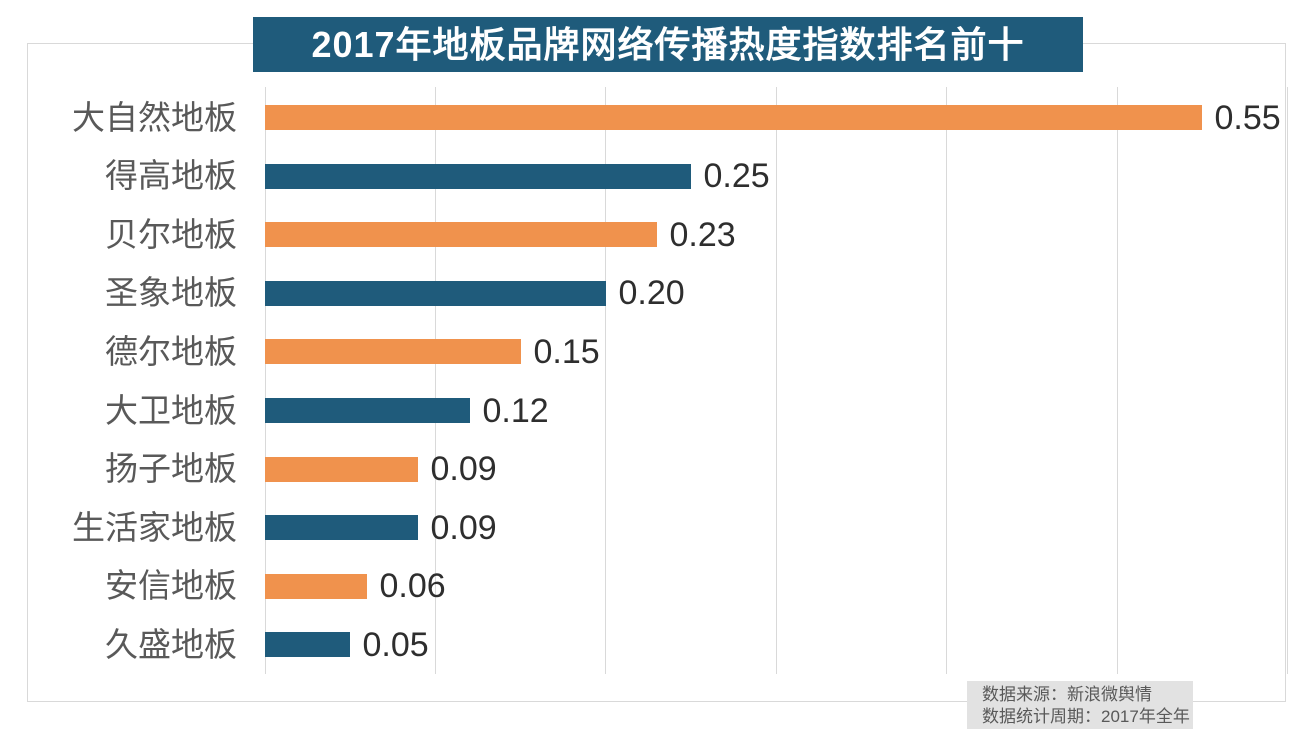 The image size is (1314, 739). I want to click on category-label: 安信地板, so click(171, 586).